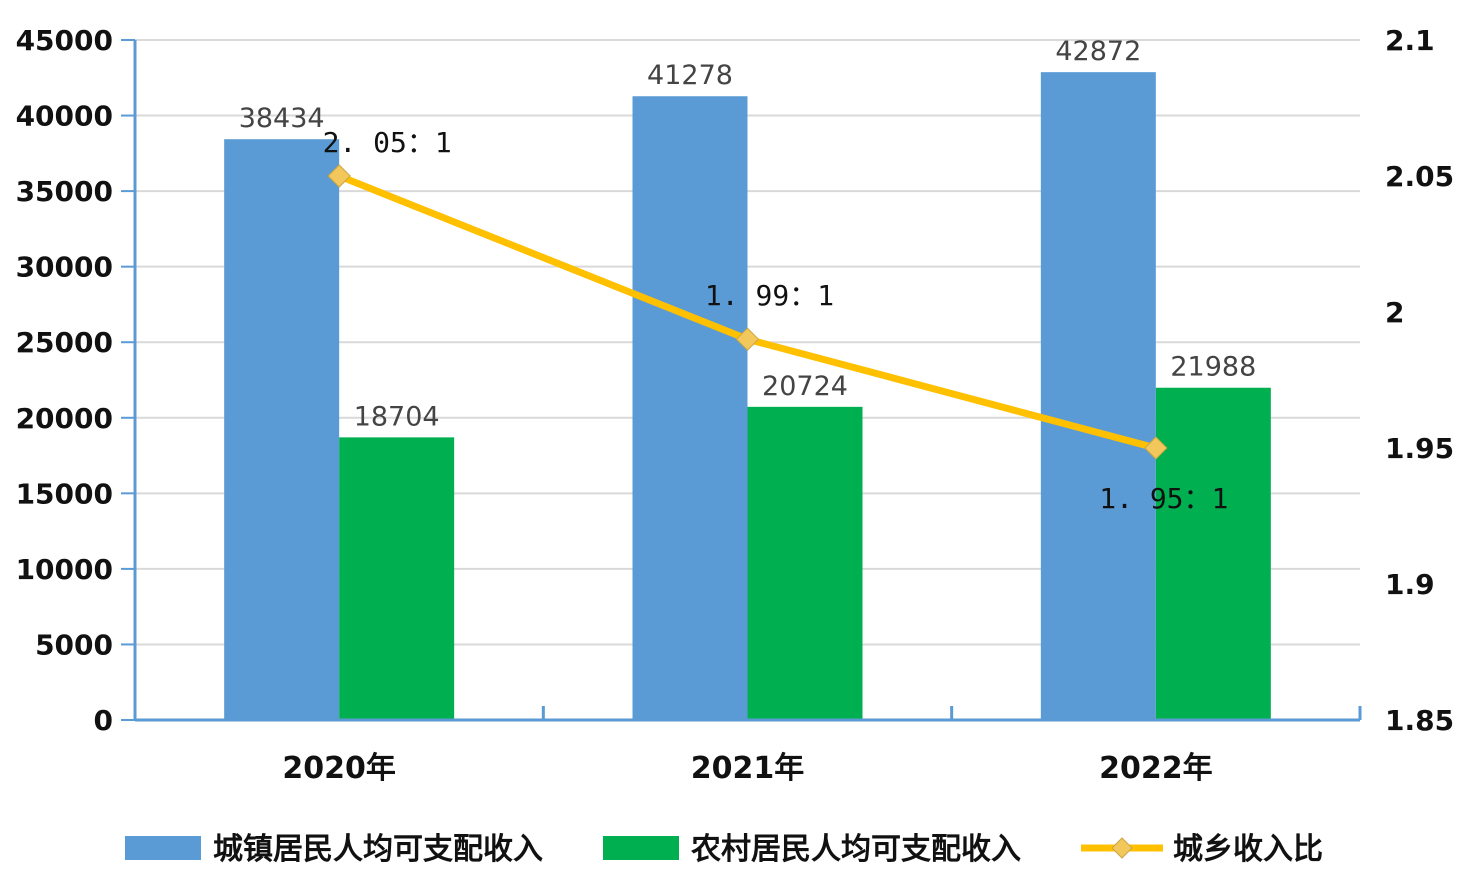 The image size is (1462, 874). Describe the element at coordinates (690, 75) in the screenshot. I see `bar-value-label: 41278` at that location.